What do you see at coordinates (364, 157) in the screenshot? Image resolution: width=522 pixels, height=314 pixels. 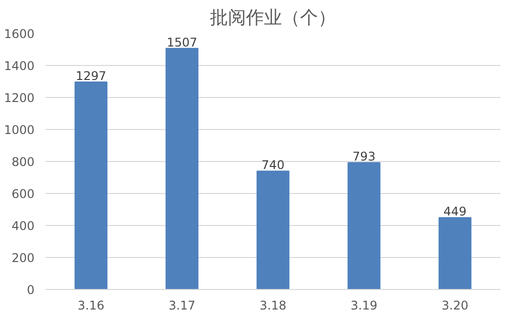 I see `data-label: 793` at bounding box center [364, 157].